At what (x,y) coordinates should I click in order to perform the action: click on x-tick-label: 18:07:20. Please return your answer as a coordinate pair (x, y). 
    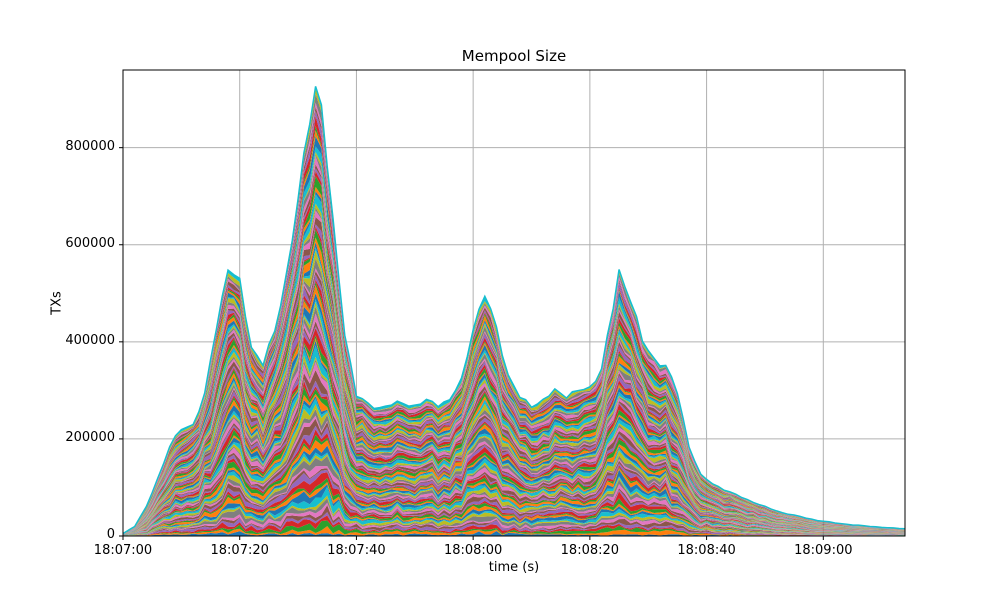
    Looking at the image, I should click on (239, 550).